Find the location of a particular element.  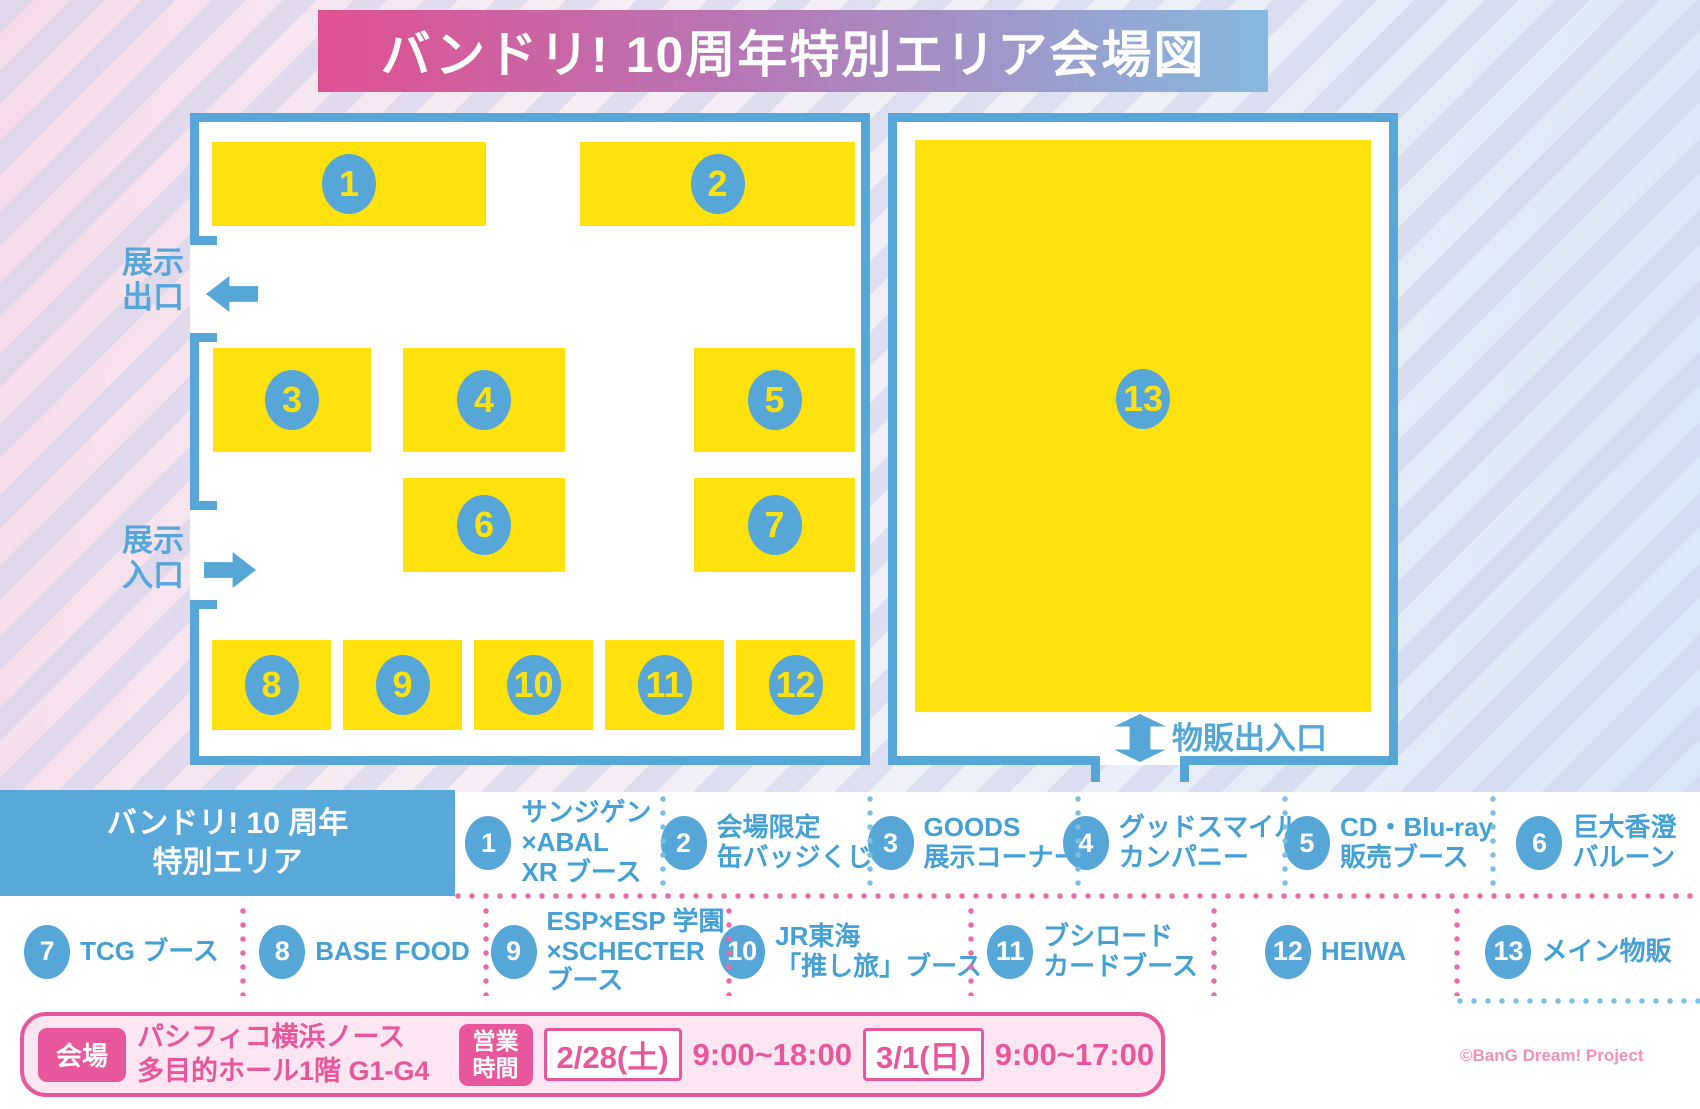

legend-number: 5 is located at coordinates (1307, 842).